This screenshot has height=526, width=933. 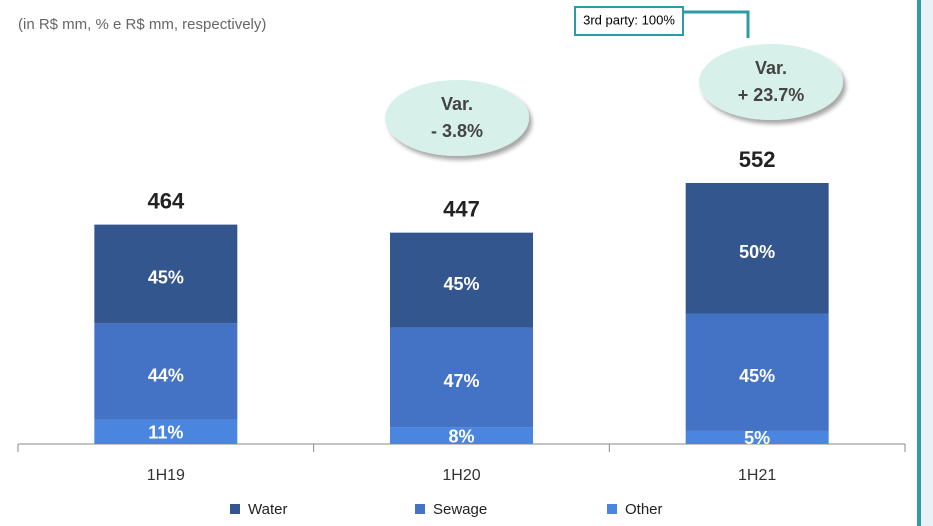 I want to click on variation-text: + 23.7%, so click(x=771, y=95).